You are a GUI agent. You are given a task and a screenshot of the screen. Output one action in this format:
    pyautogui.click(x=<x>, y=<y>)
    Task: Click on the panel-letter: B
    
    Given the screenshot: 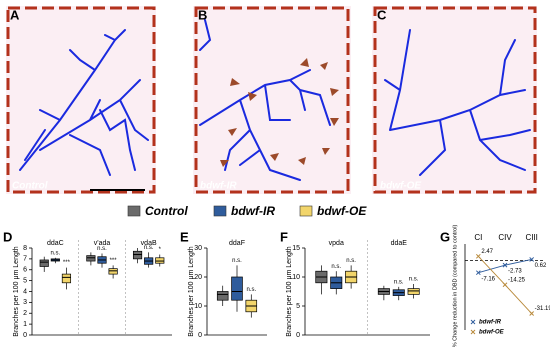 What is the action you would take?
    pyautogui.click(x=202, y=14)
    